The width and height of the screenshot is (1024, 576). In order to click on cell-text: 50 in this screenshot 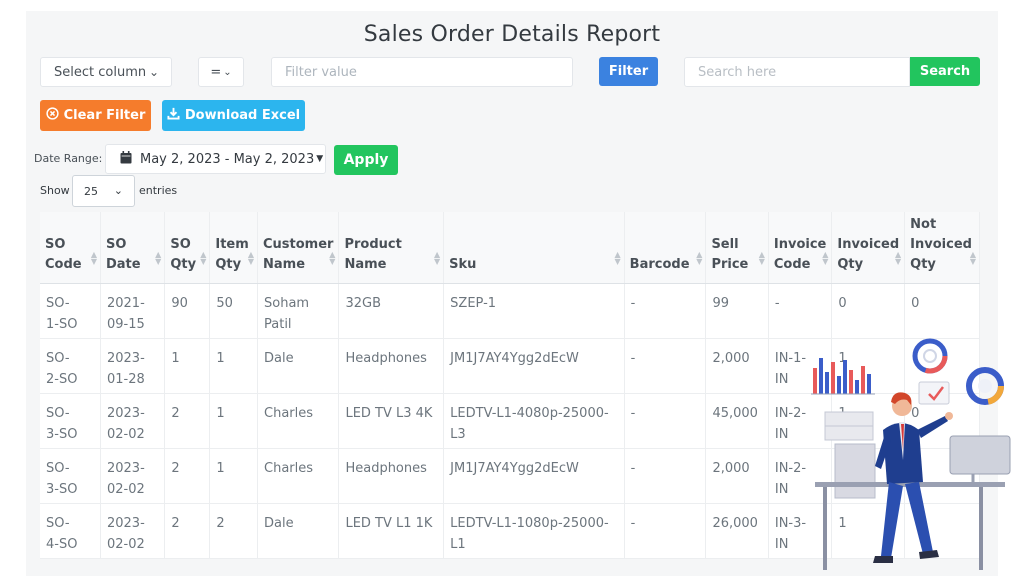, I will do `click(224, 303)`.